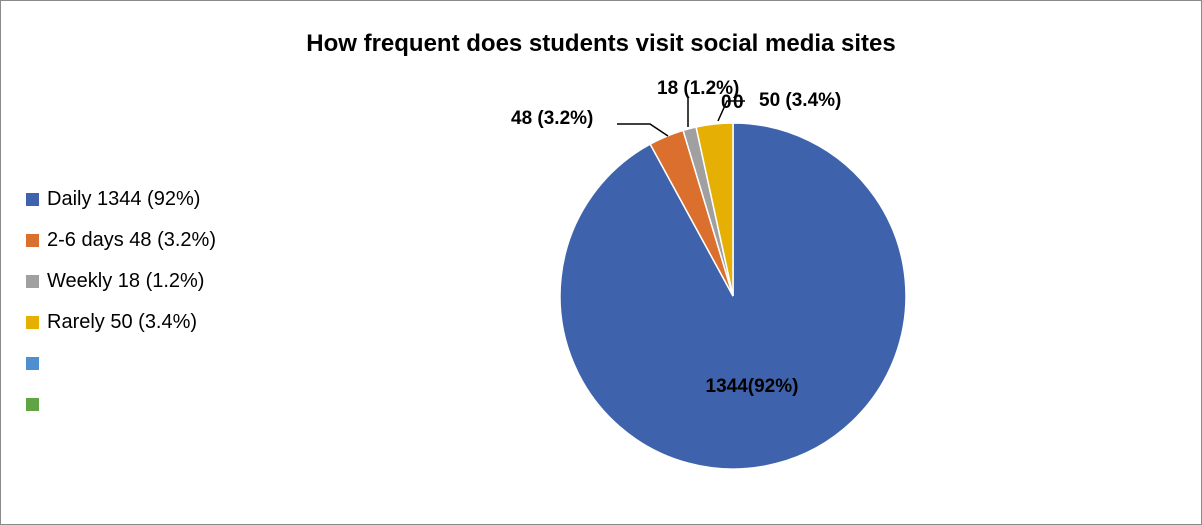 This screenshot has height=525, width=1202. I want to click on legend-label-2-6-days: 2-6 days 48 (3.2%), so click(131, 240).